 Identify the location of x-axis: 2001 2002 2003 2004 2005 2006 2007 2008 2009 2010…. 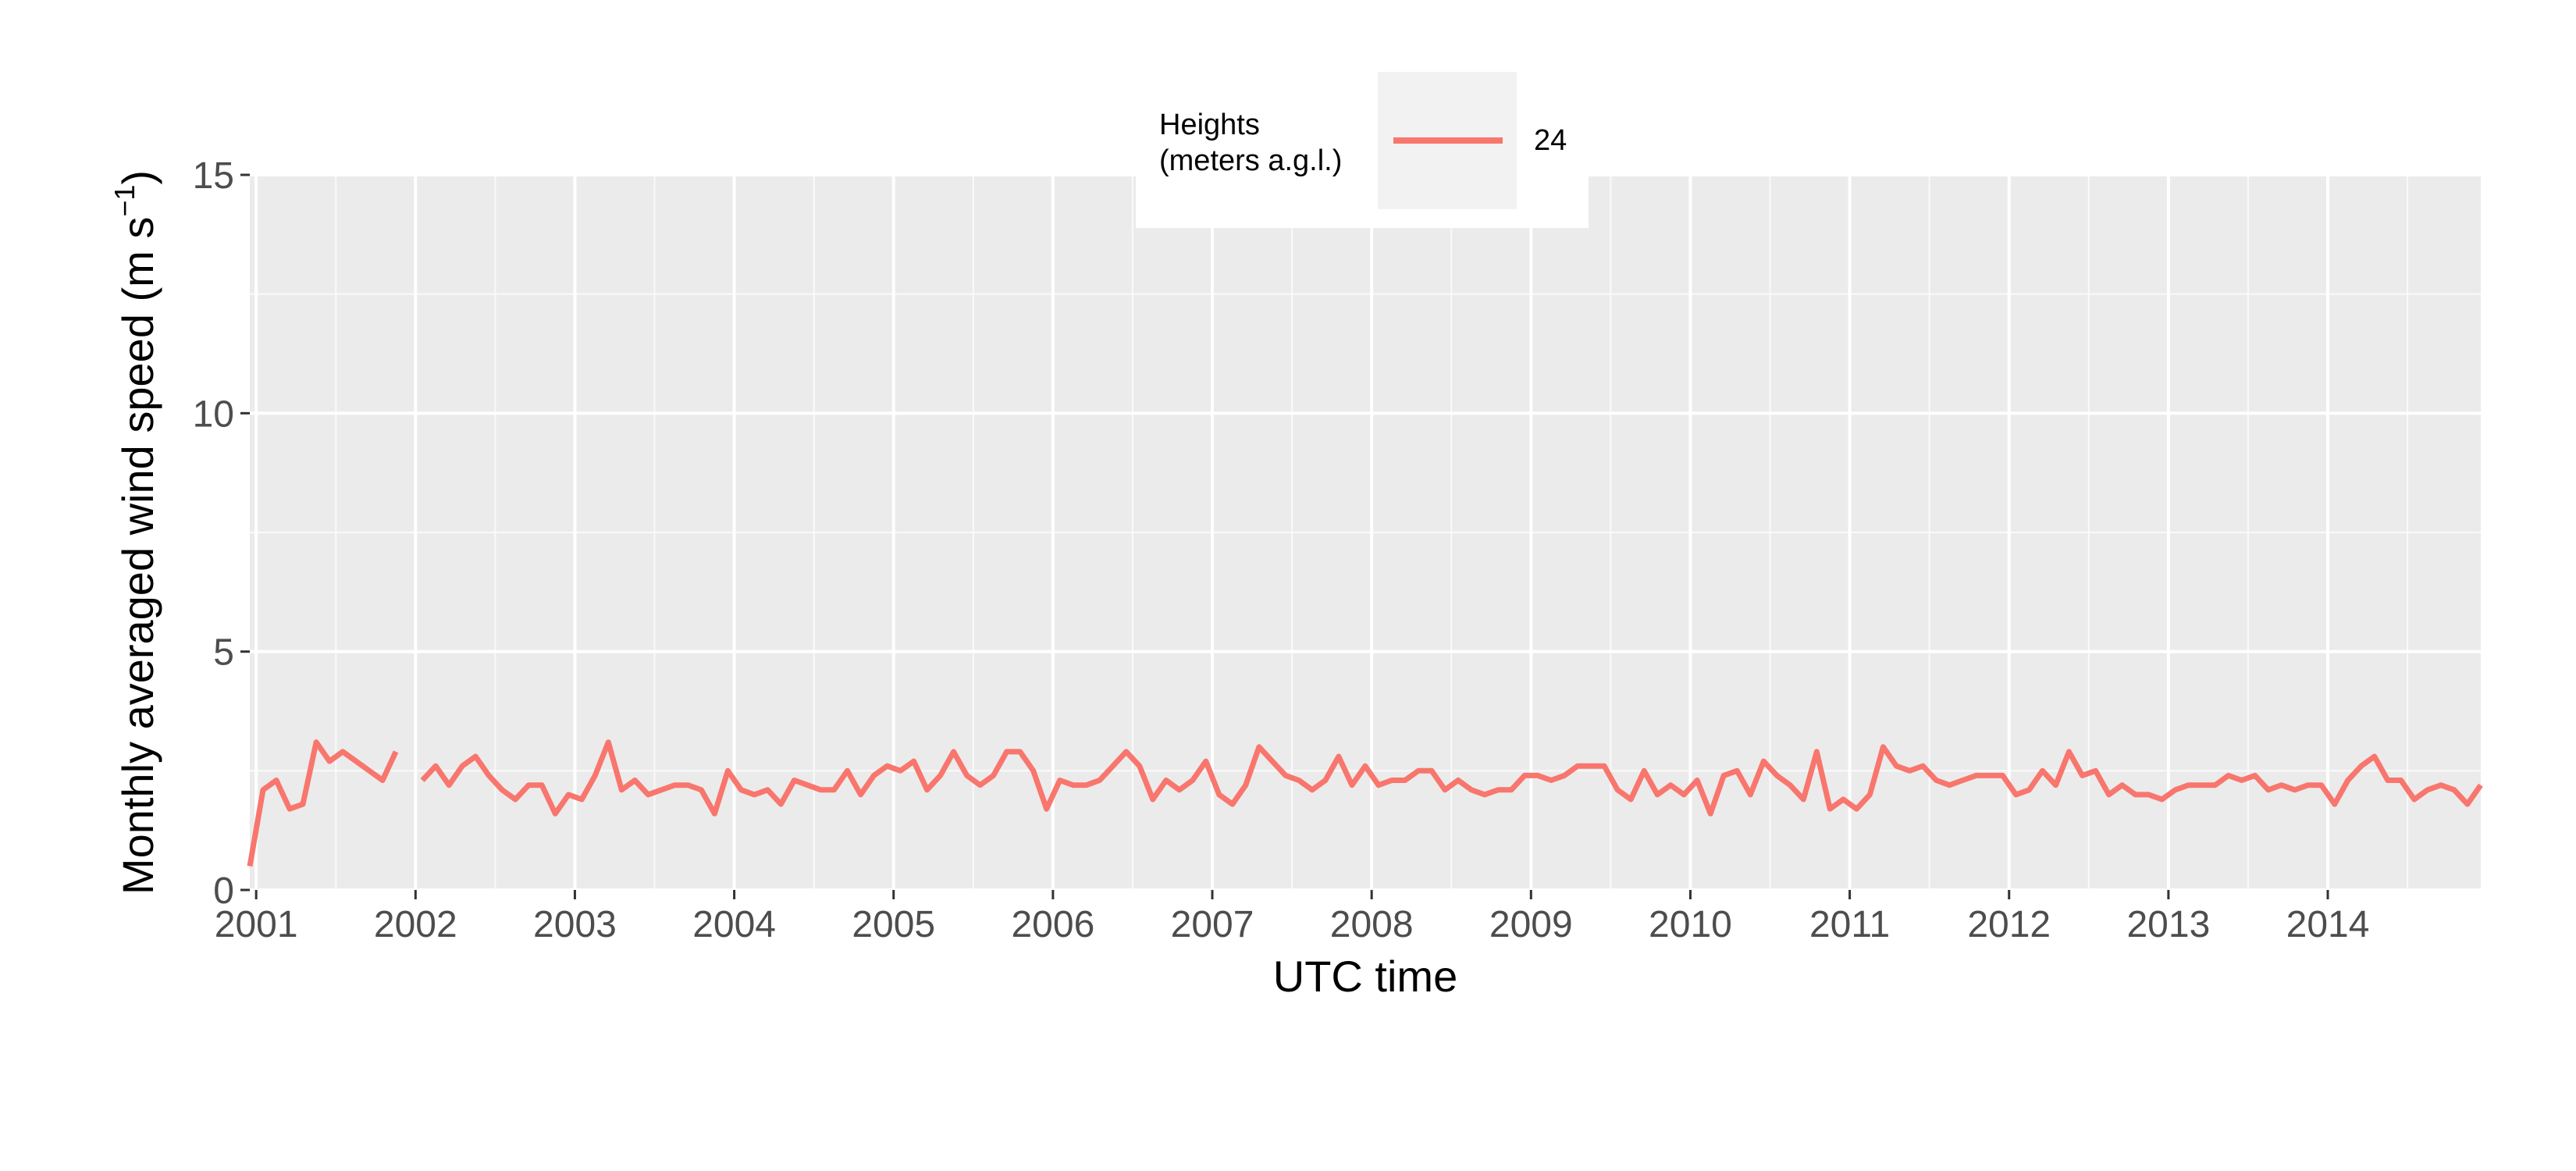
(1292, 917).